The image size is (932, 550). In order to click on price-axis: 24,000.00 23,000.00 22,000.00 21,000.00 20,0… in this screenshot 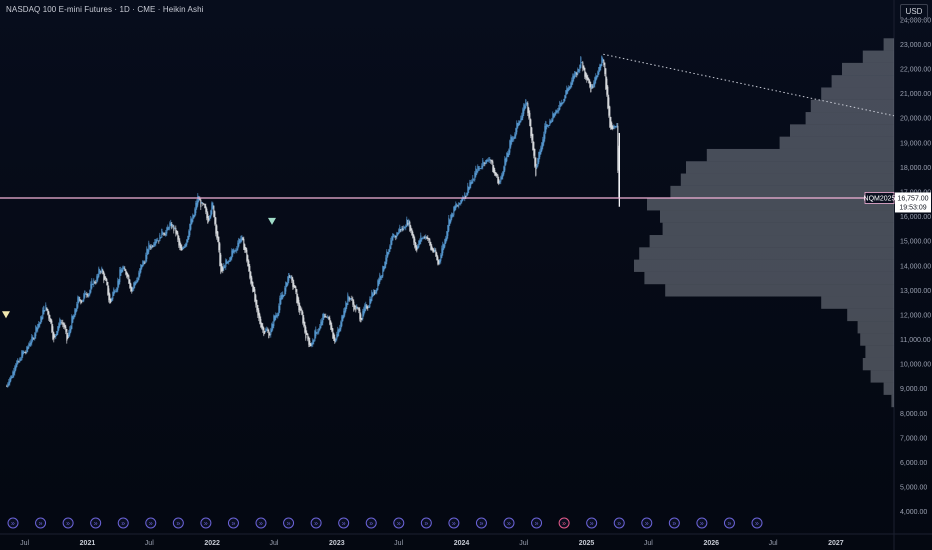, I will do `click(915, 266)`.